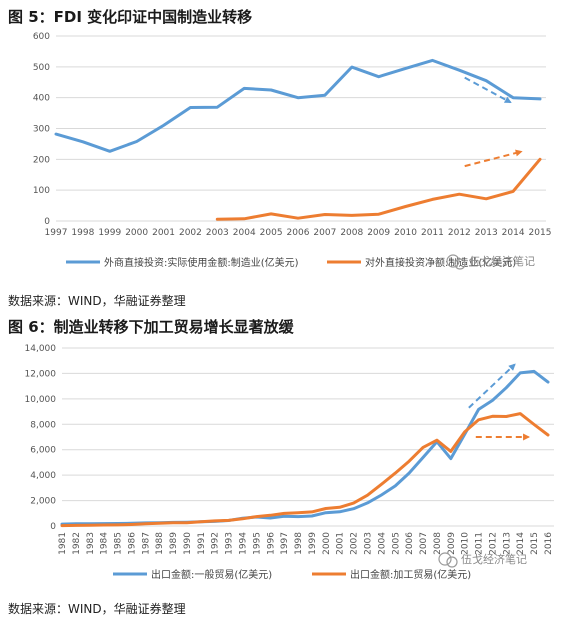  What do you see at coordinates (132, 543) in the screenshot?
I see `x-tick-label: 1986` at bounding box center [132, 543].